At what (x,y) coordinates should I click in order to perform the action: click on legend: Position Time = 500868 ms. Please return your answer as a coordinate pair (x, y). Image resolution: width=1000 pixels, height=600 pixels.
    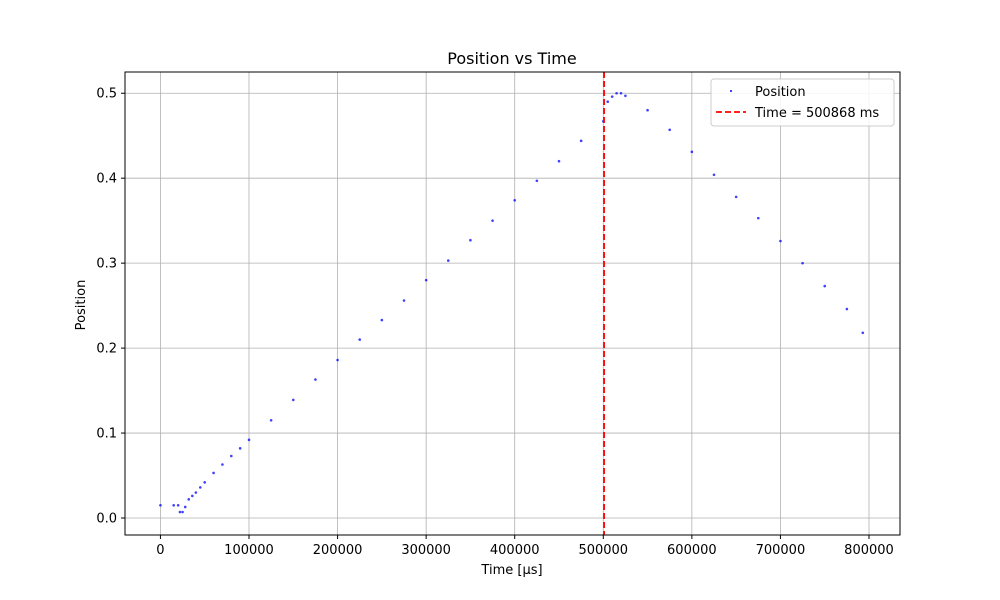
    Looking at the image, I should click on (802, 102).